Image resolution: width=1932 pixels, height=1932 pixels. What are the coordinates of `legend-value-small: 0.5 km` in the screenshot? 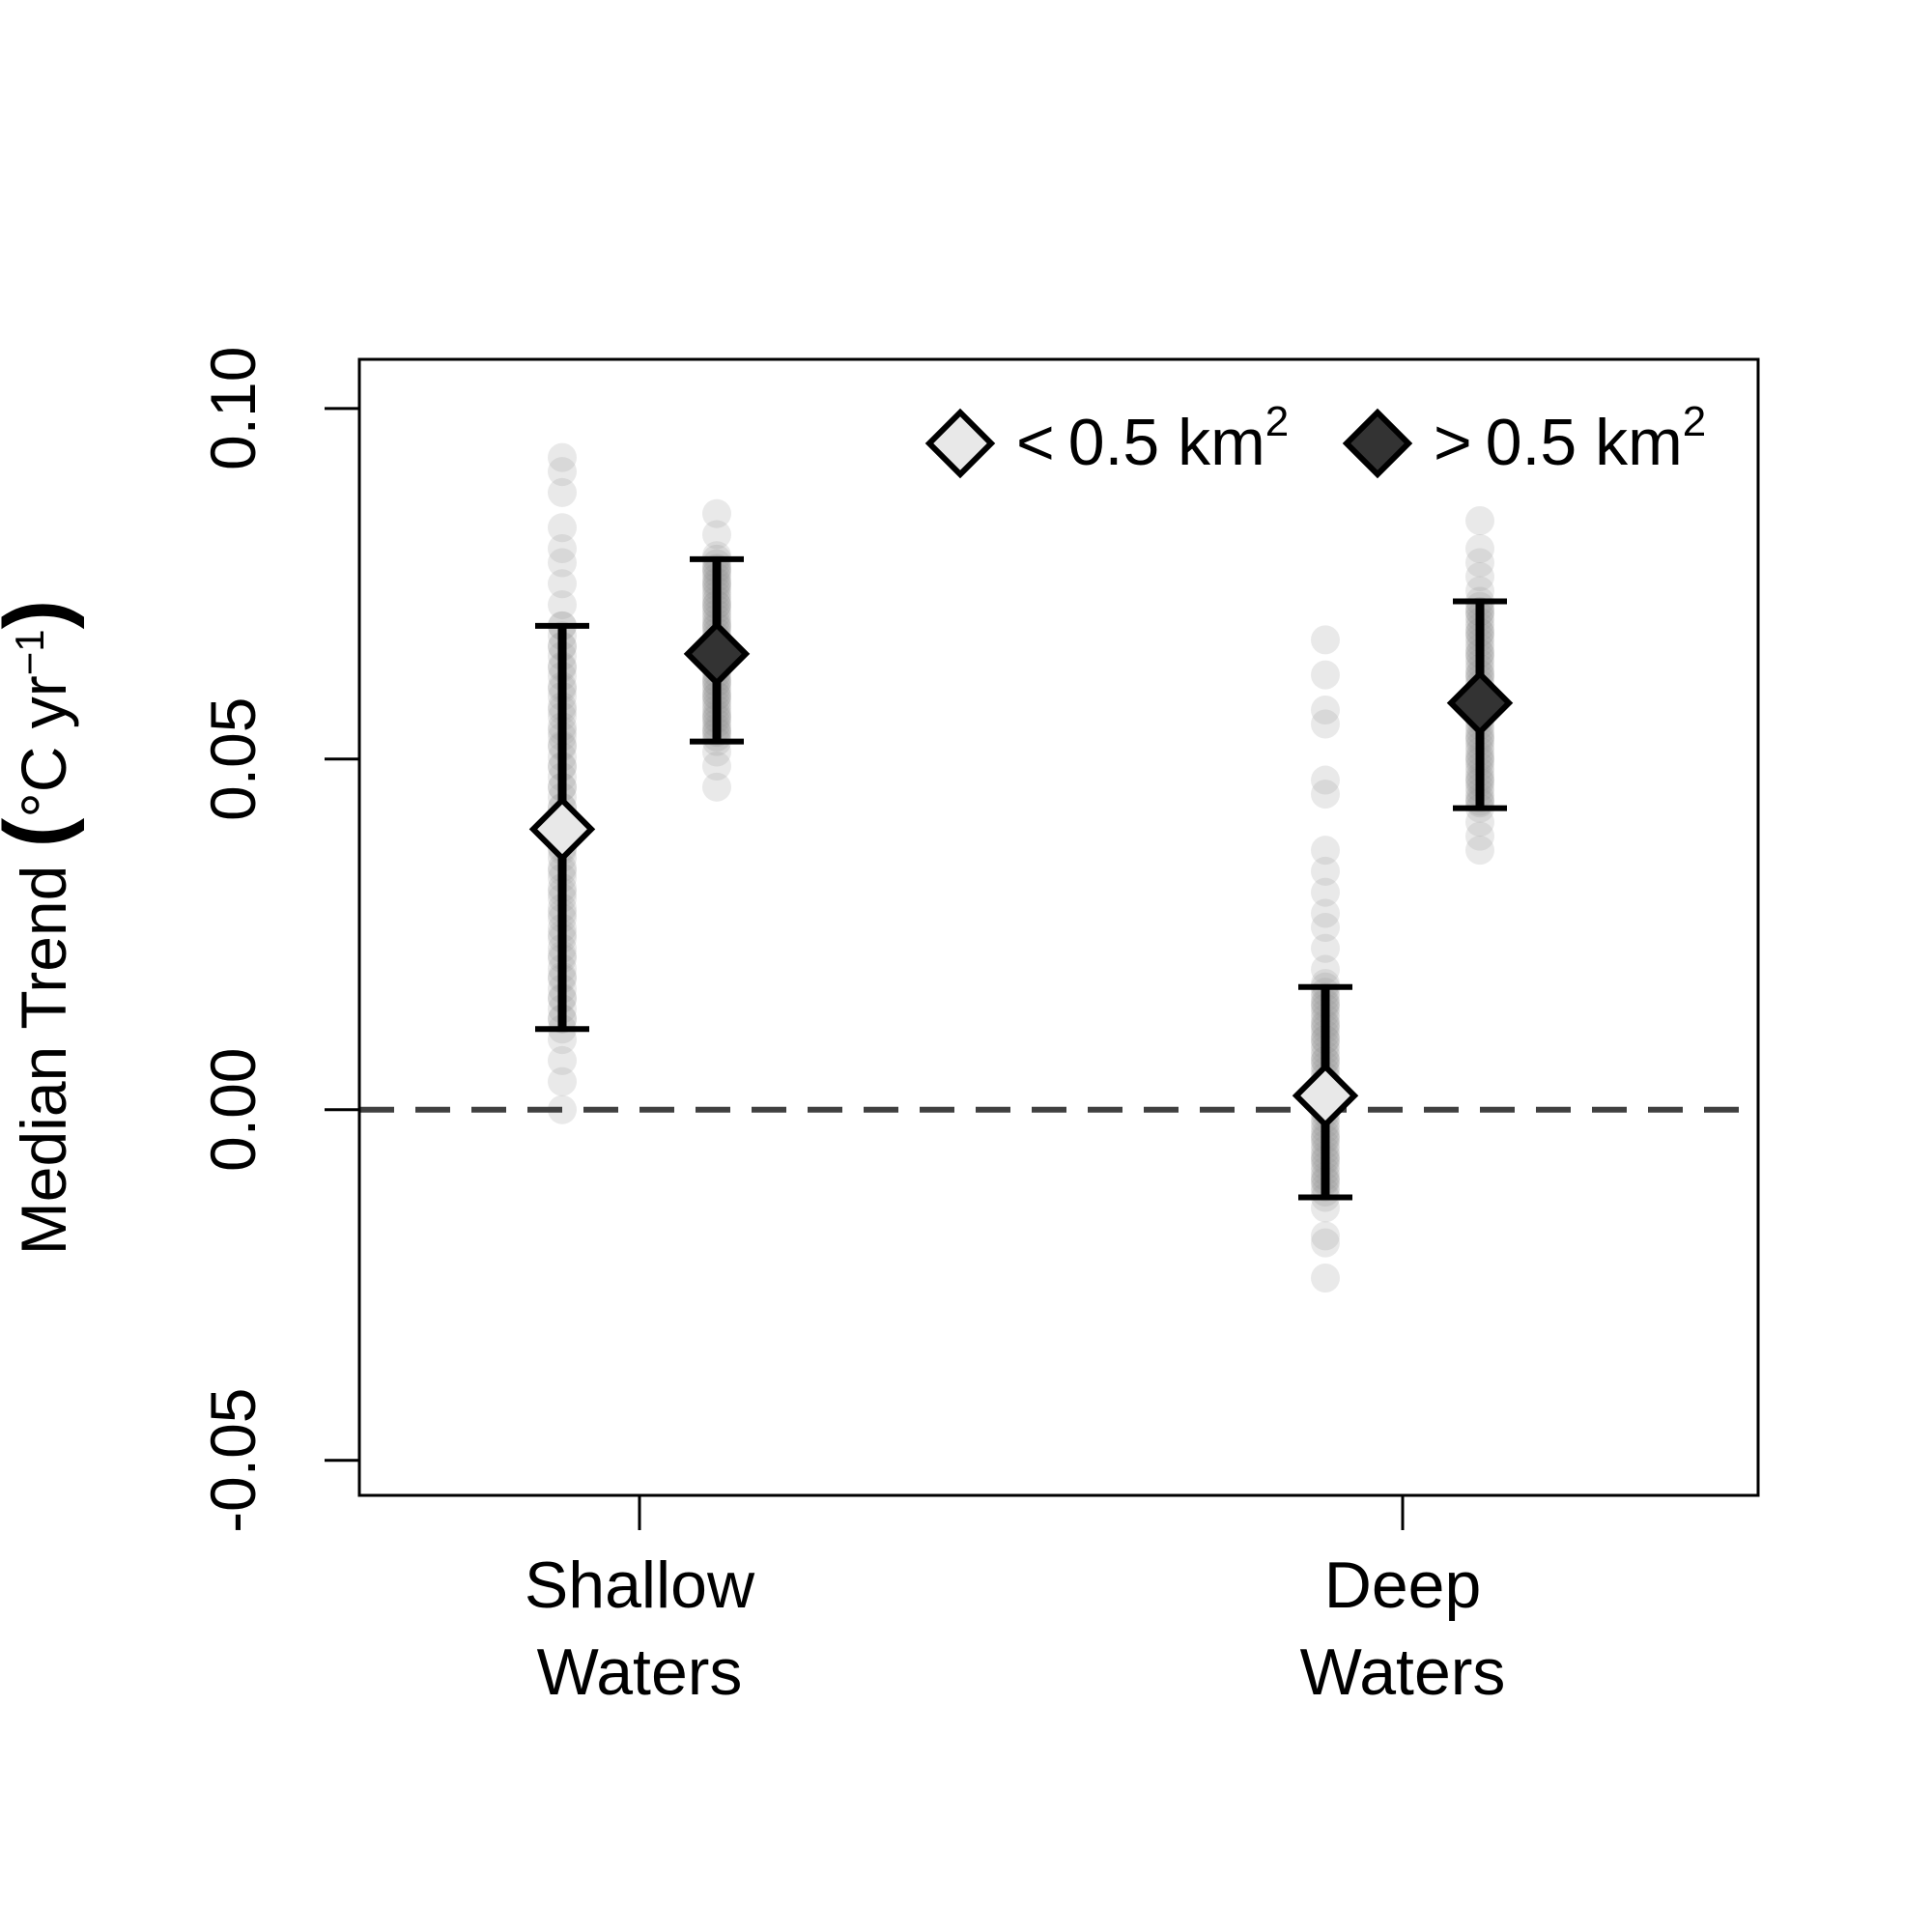 It's located at (1166, 442).